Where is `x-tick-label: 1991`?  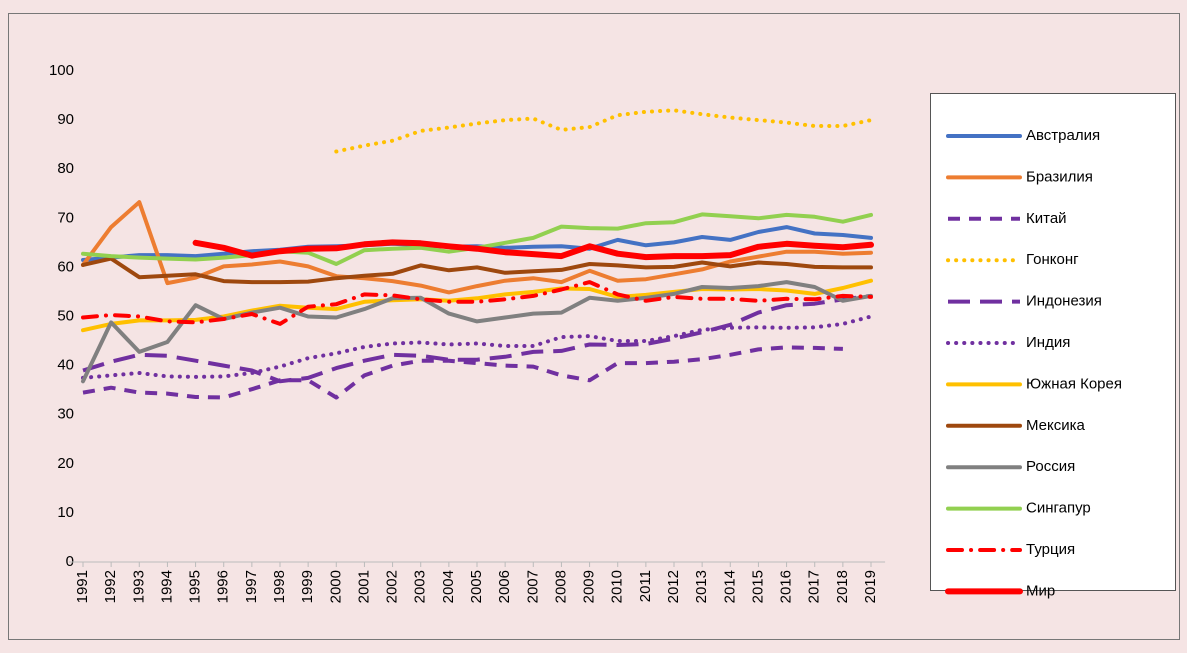 x-tick-label: 1991 is located at coordinates (82, 586).